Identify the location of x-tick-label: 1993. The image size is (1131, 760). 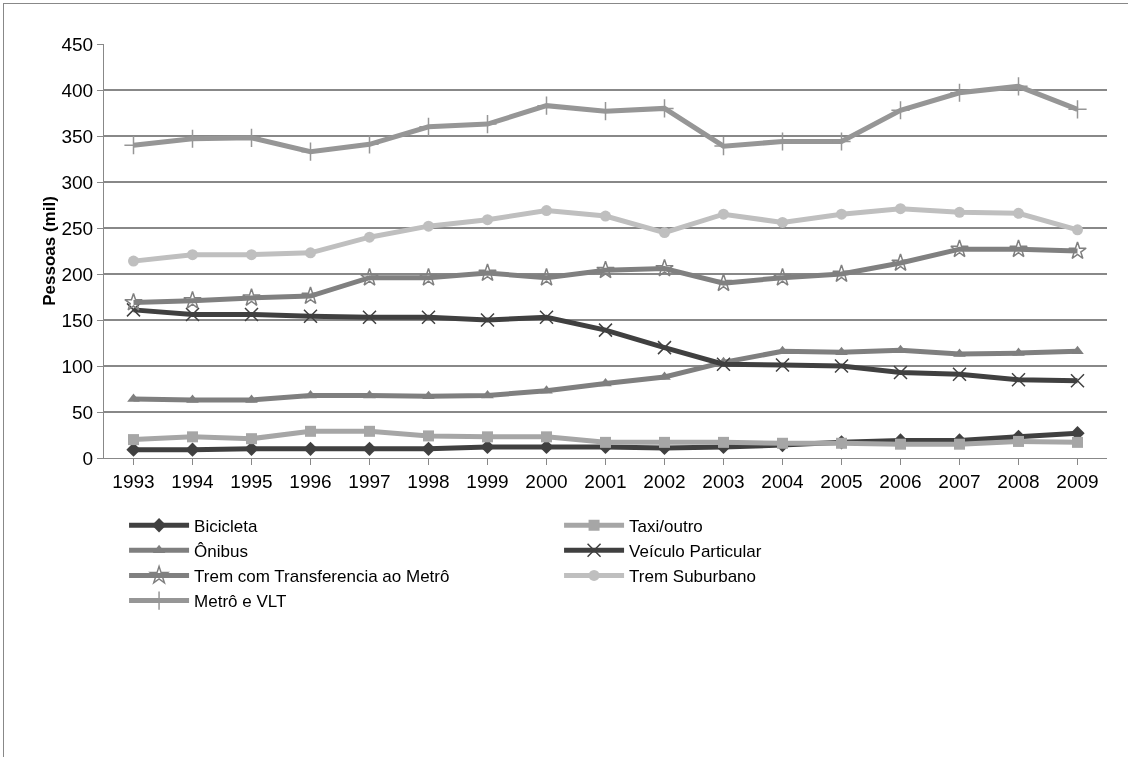
(133, 481).